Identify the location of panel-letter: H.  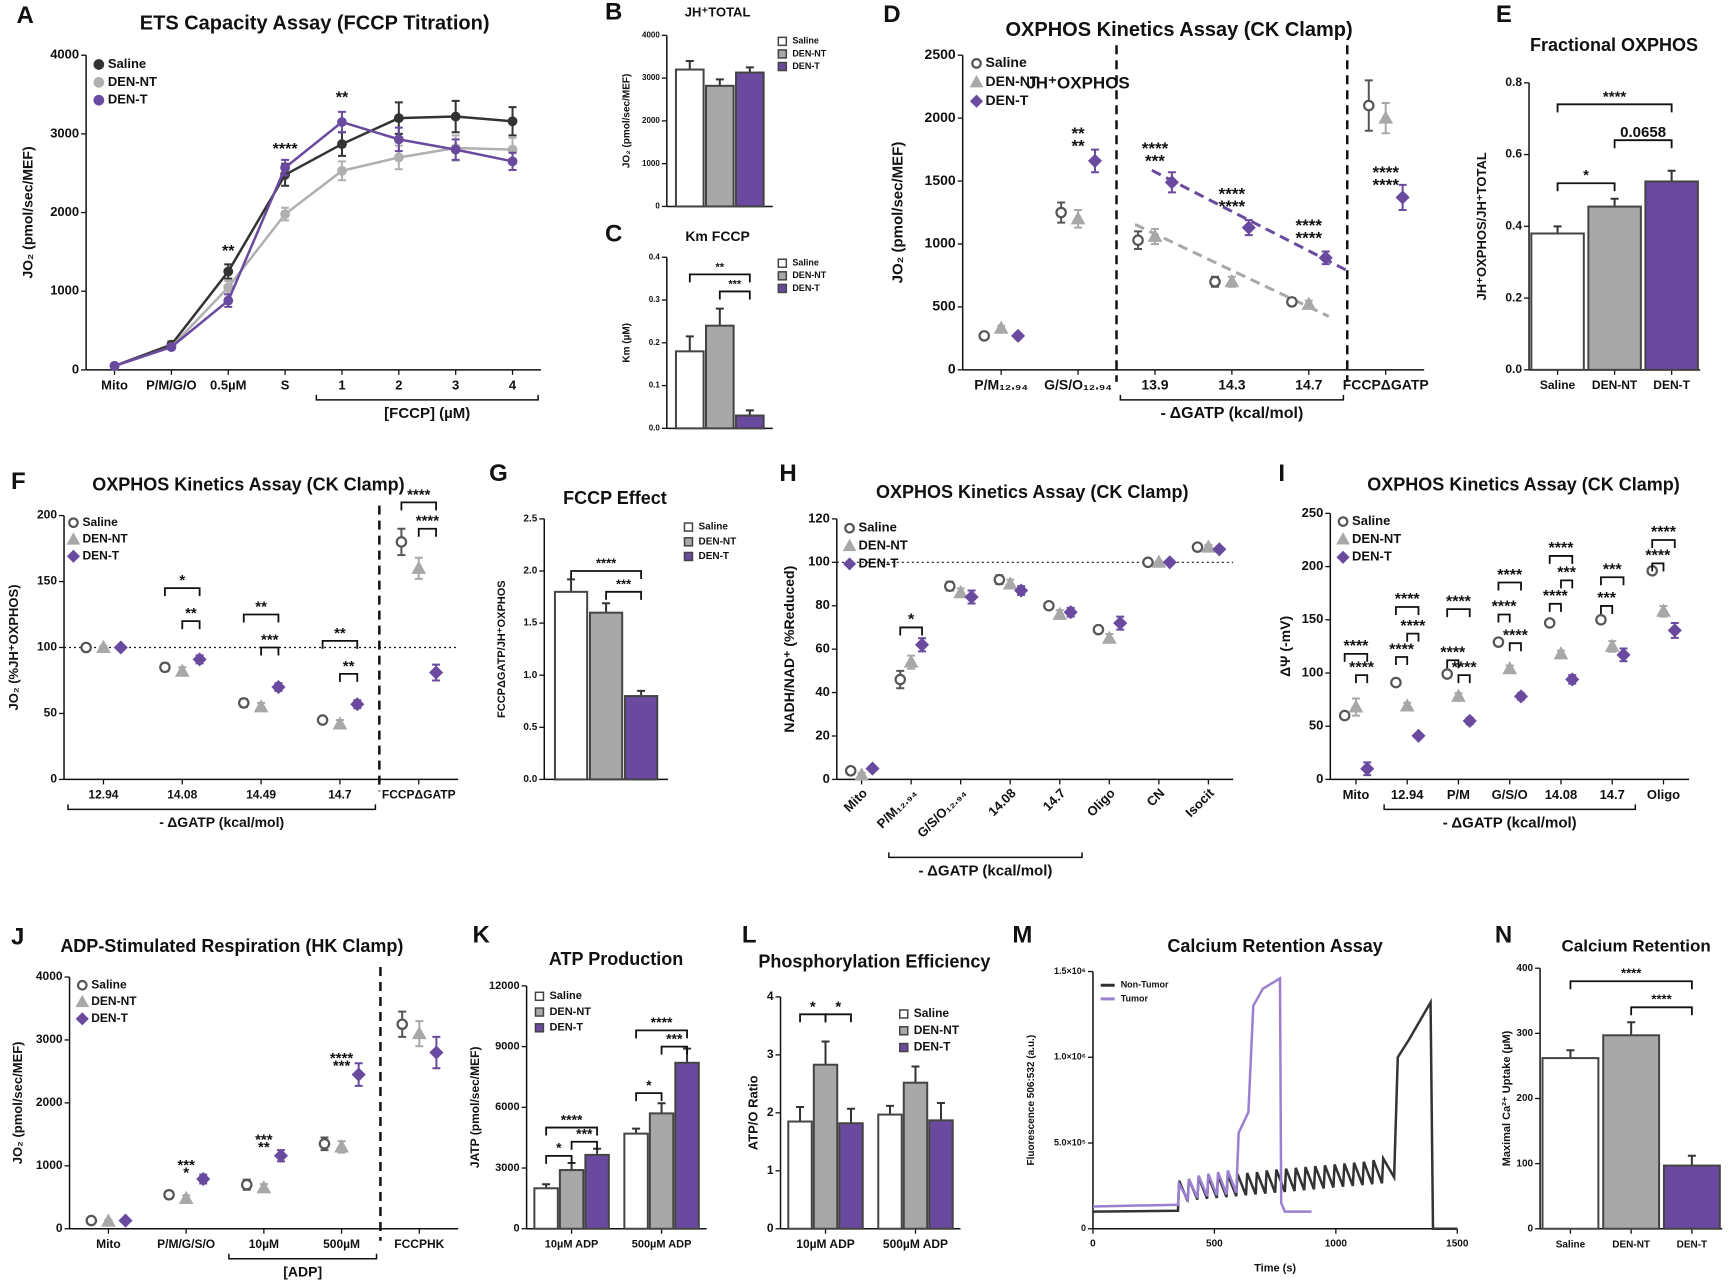
(787, 473).